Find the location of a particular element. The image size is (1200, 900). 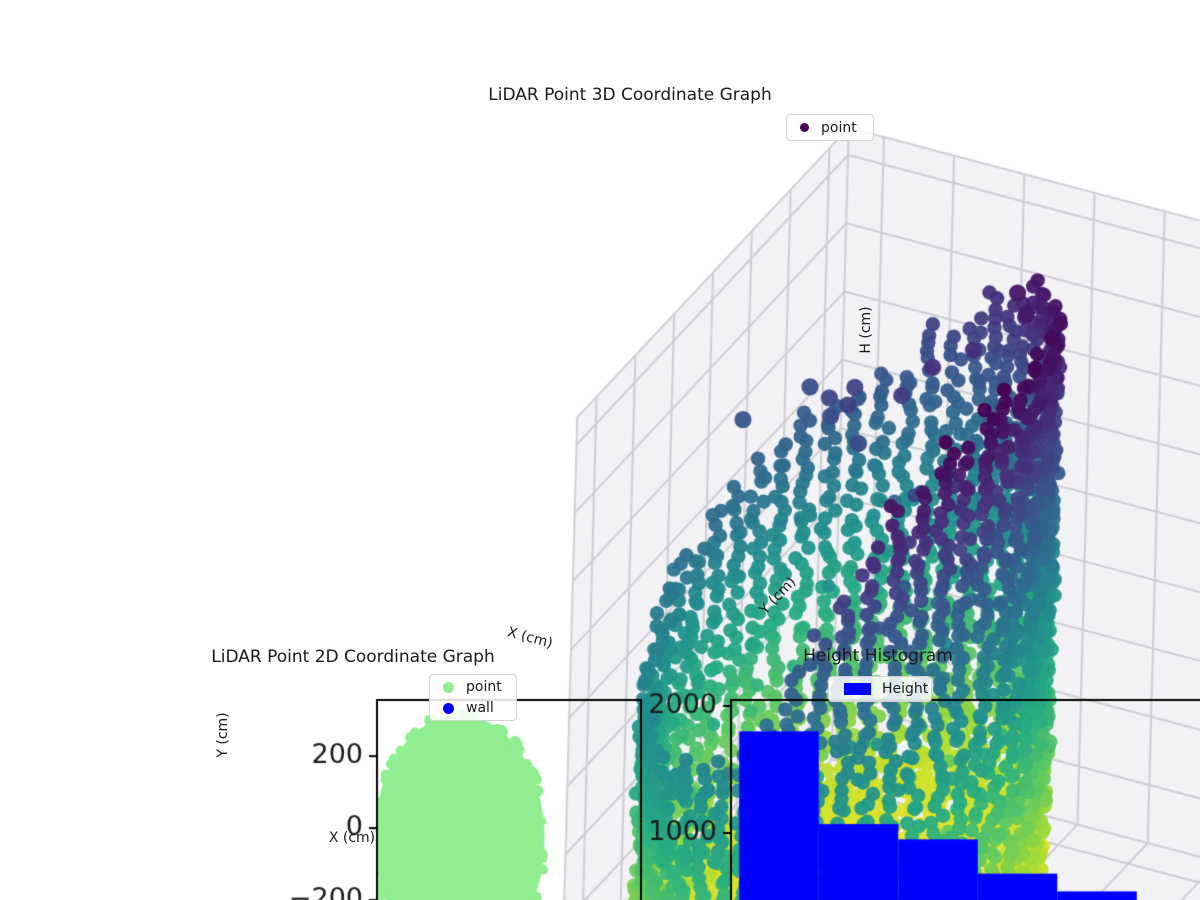

histogram-title: Height Histogram is located at coordinates (878, 656).